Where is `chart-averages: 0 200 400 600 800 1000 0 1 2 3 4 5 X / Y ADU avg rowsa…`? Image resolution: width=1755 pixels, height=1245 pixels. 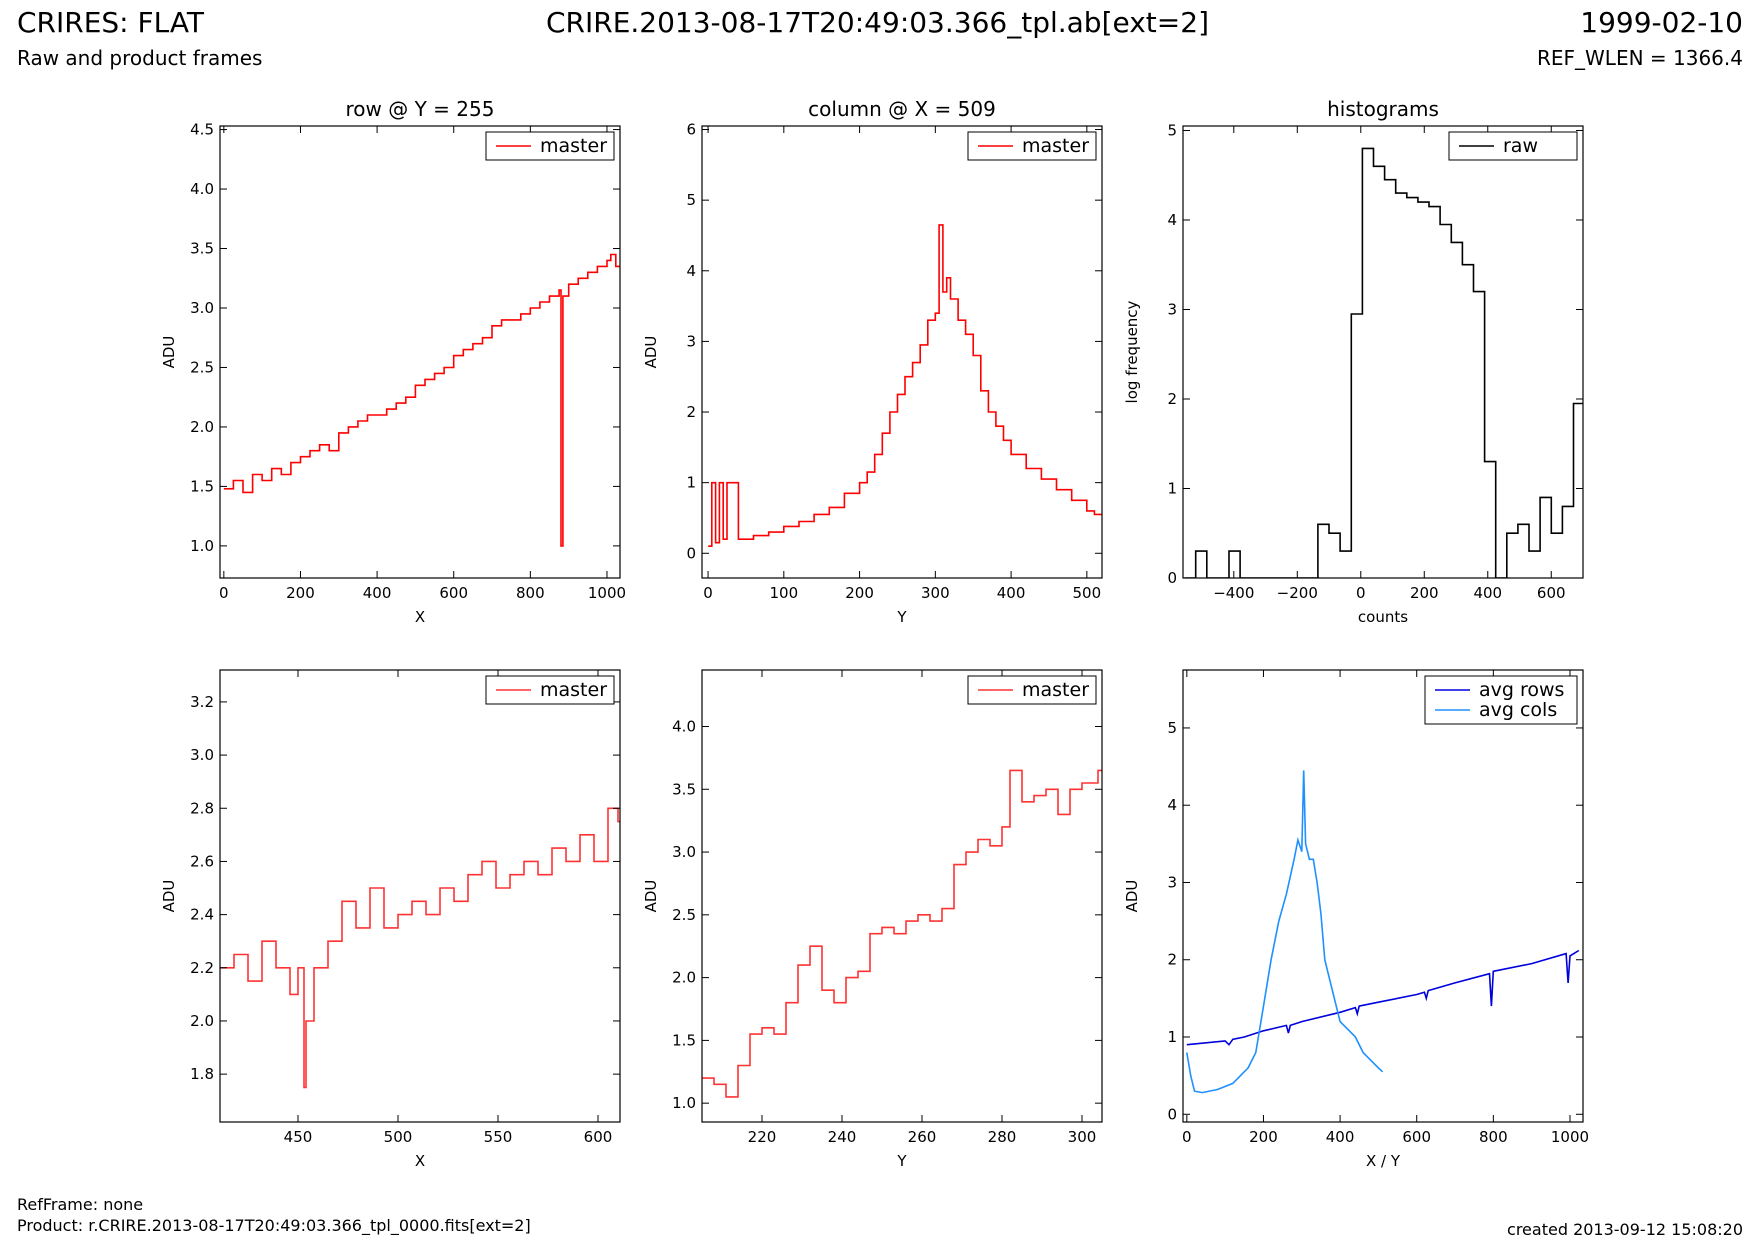 chart-averages: 0 200 400 600 800 1000 0 1 2 3 4 5 X / Y ADU avg rowsa… is located at coordinates (1356, 919).